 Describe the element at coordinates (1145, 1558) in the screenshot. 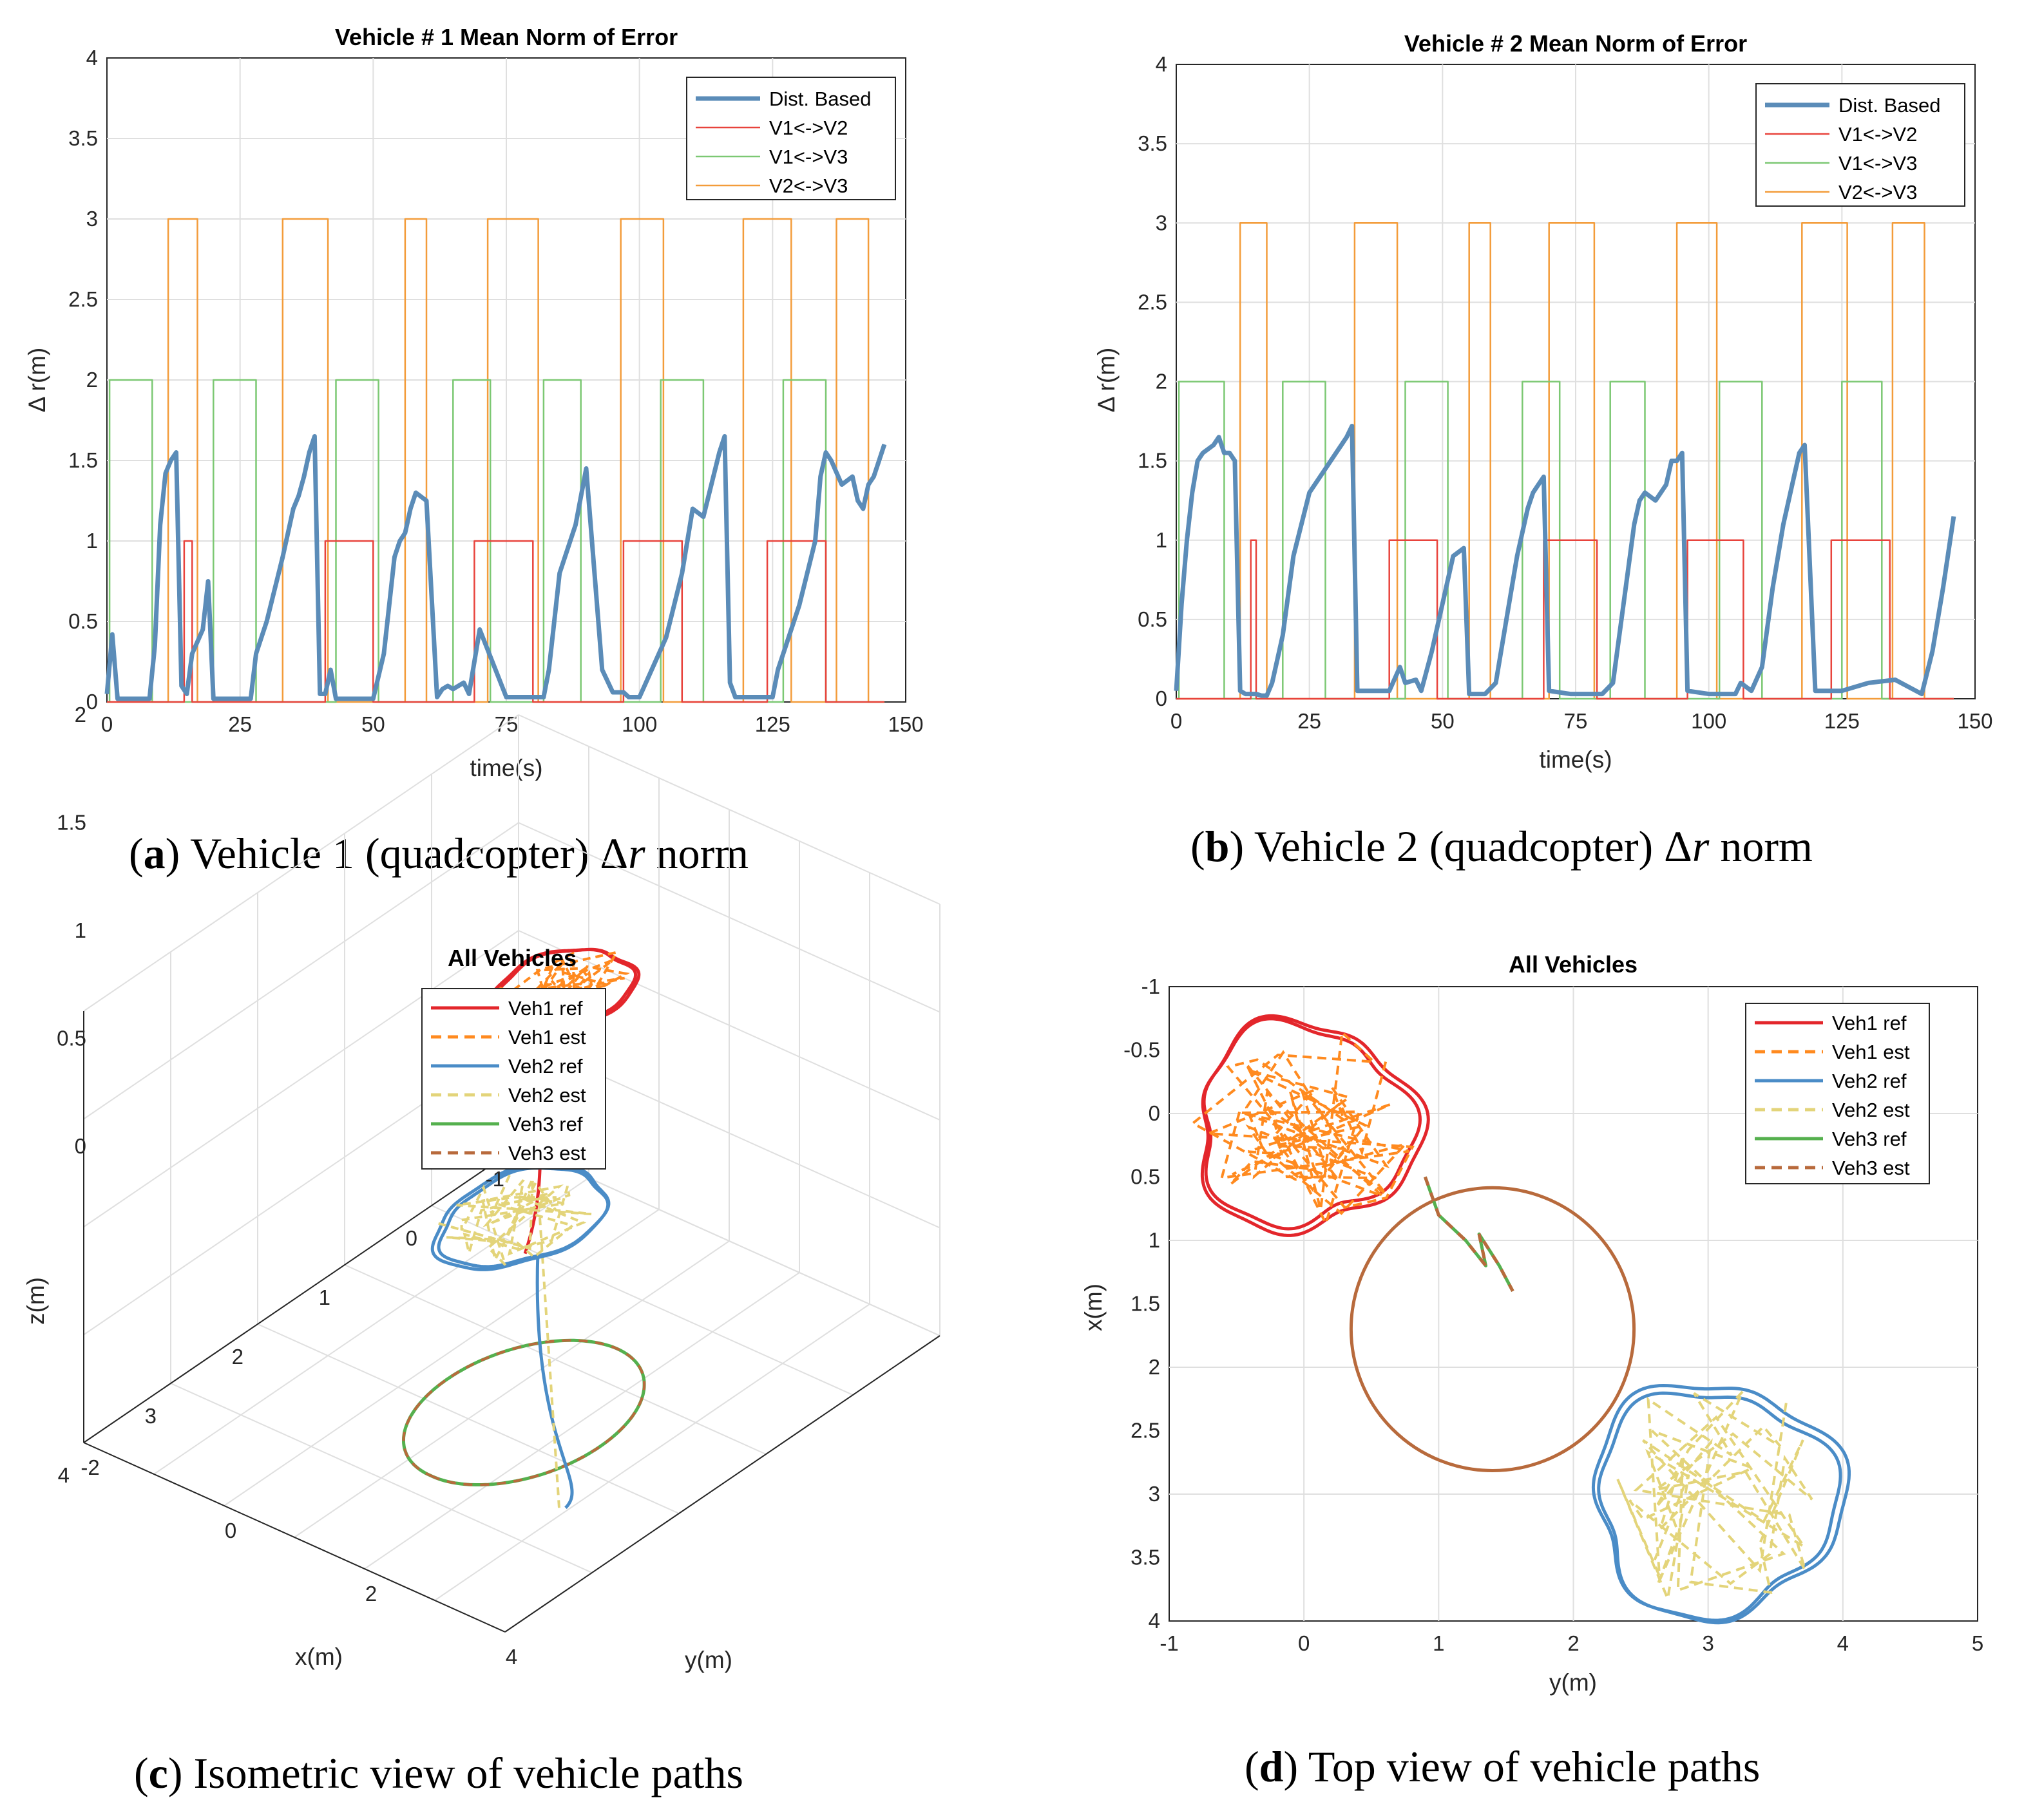

I see `y-tick-label: 3.5` at that location.